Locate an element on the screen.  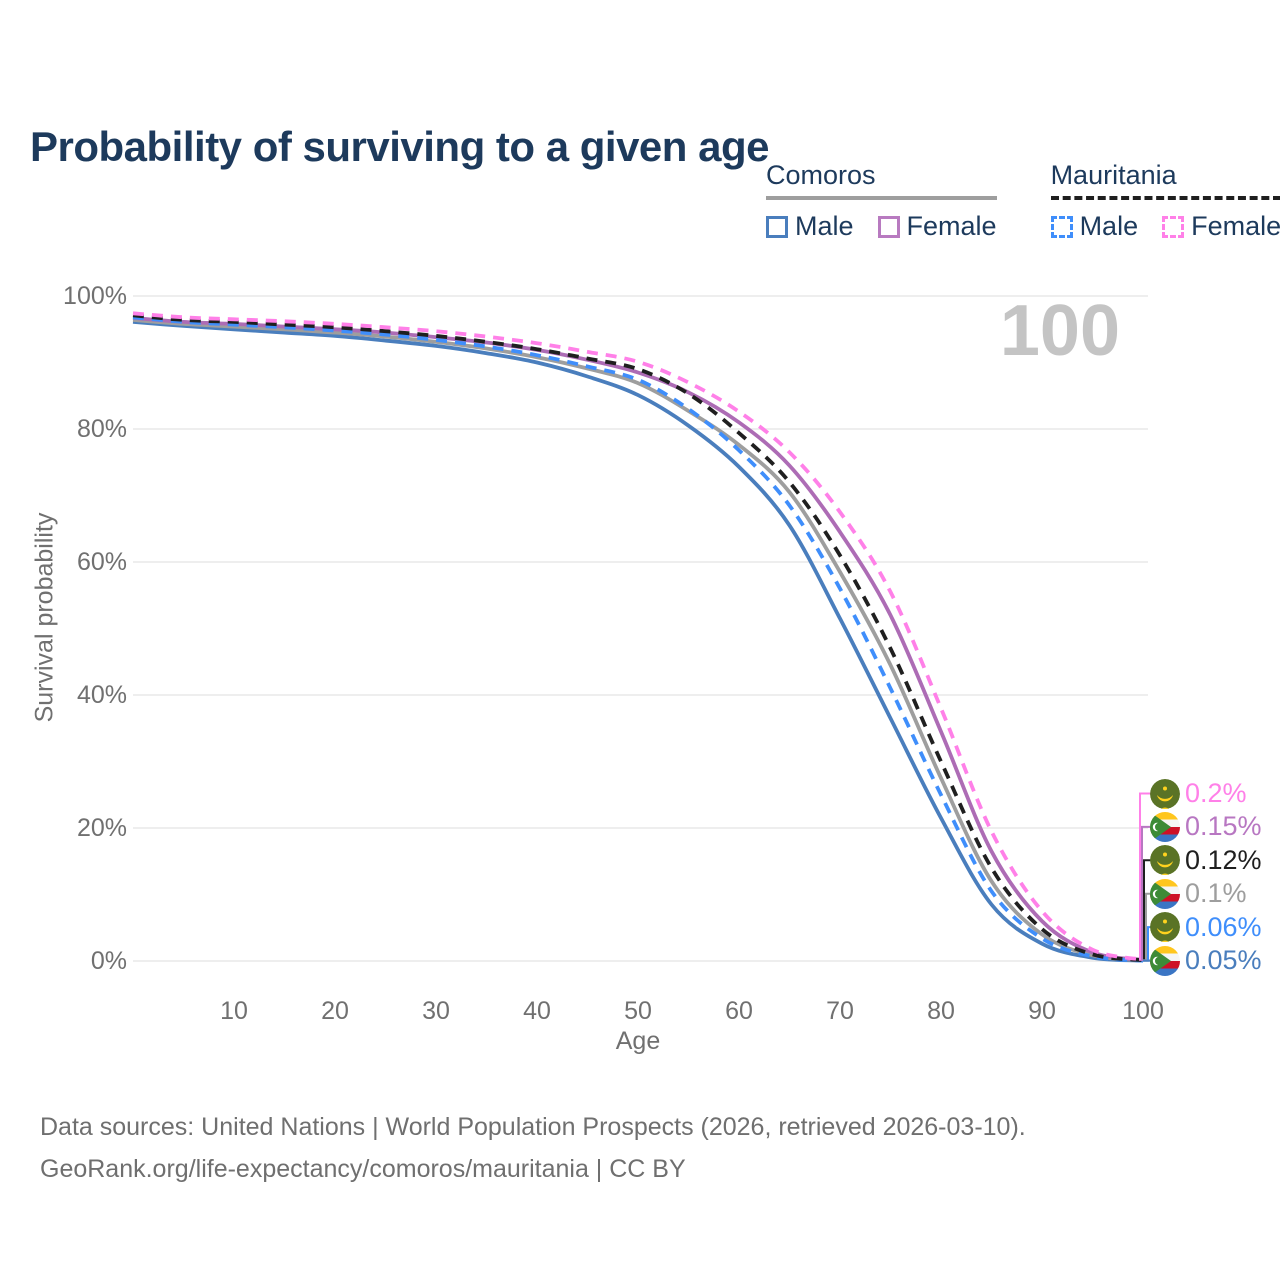
hovered-age-watermark: 100 is located at coordinates (1059, 331).